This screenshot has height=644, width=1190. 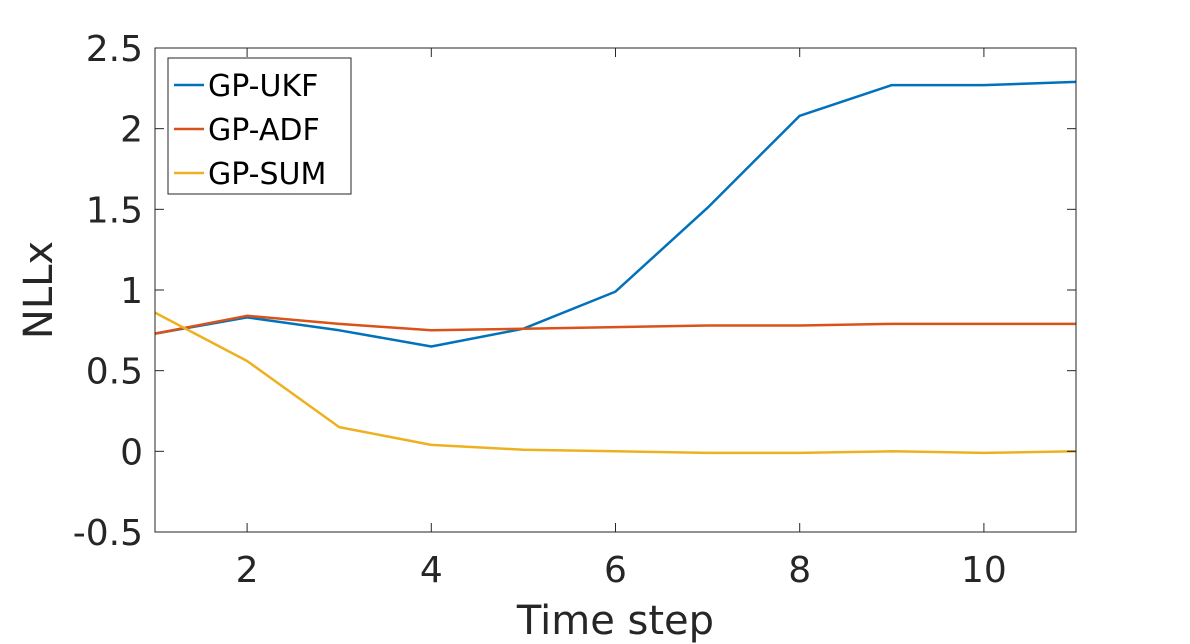 I want to click on x-tick-label: 2, so click(x=247, y=570).